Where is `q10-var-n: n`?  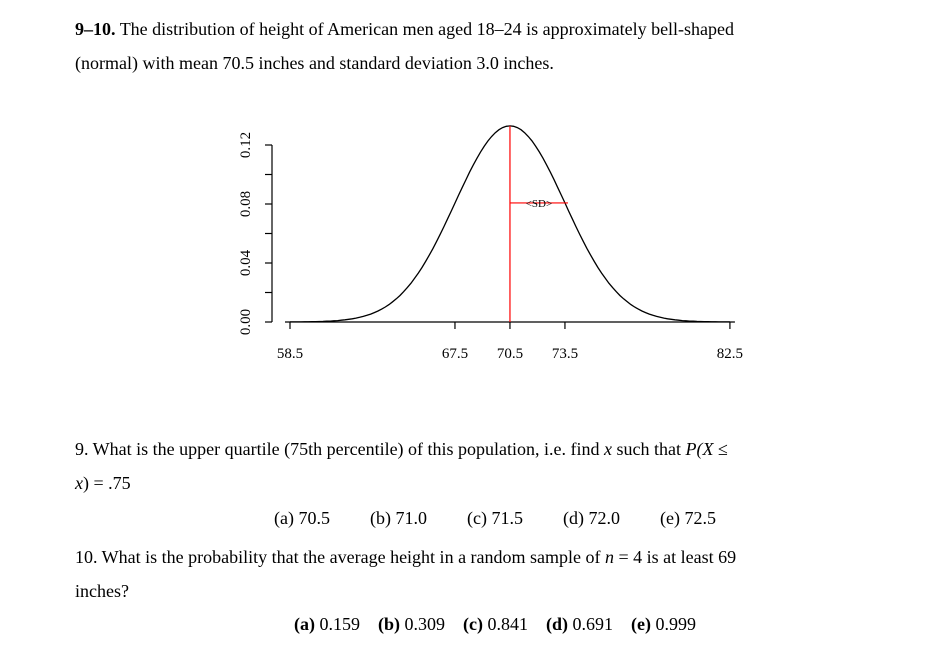
q10-var-n: n is located at coordinates (610, 557).